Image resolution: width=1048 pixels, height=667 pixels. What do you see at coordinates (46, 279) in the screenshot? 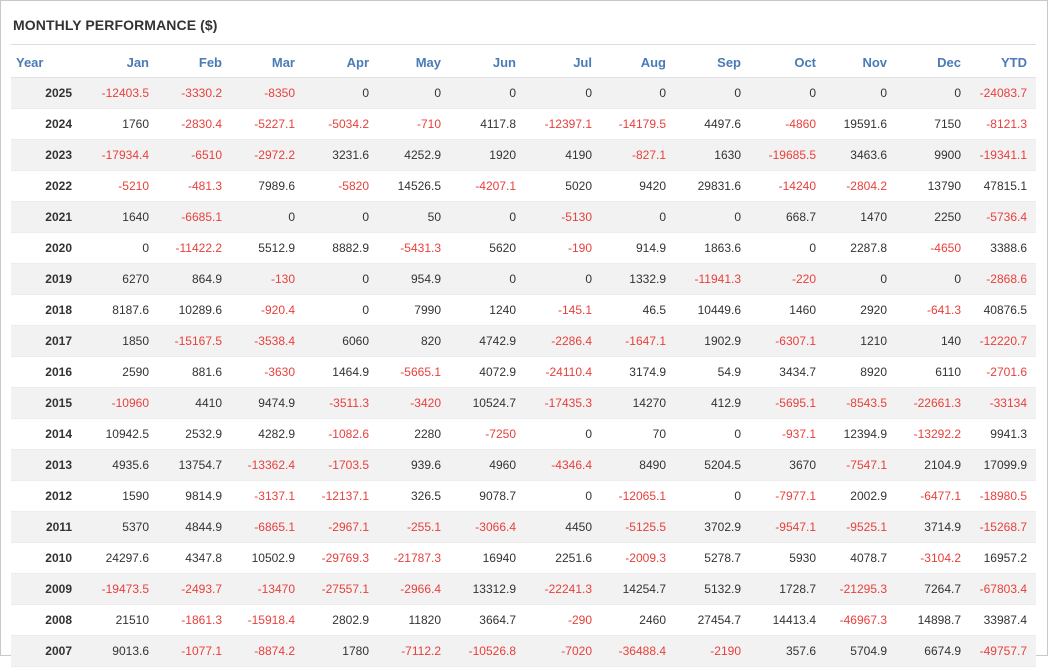
I see `year-cell: 2019` at bounding box center [46, 279].